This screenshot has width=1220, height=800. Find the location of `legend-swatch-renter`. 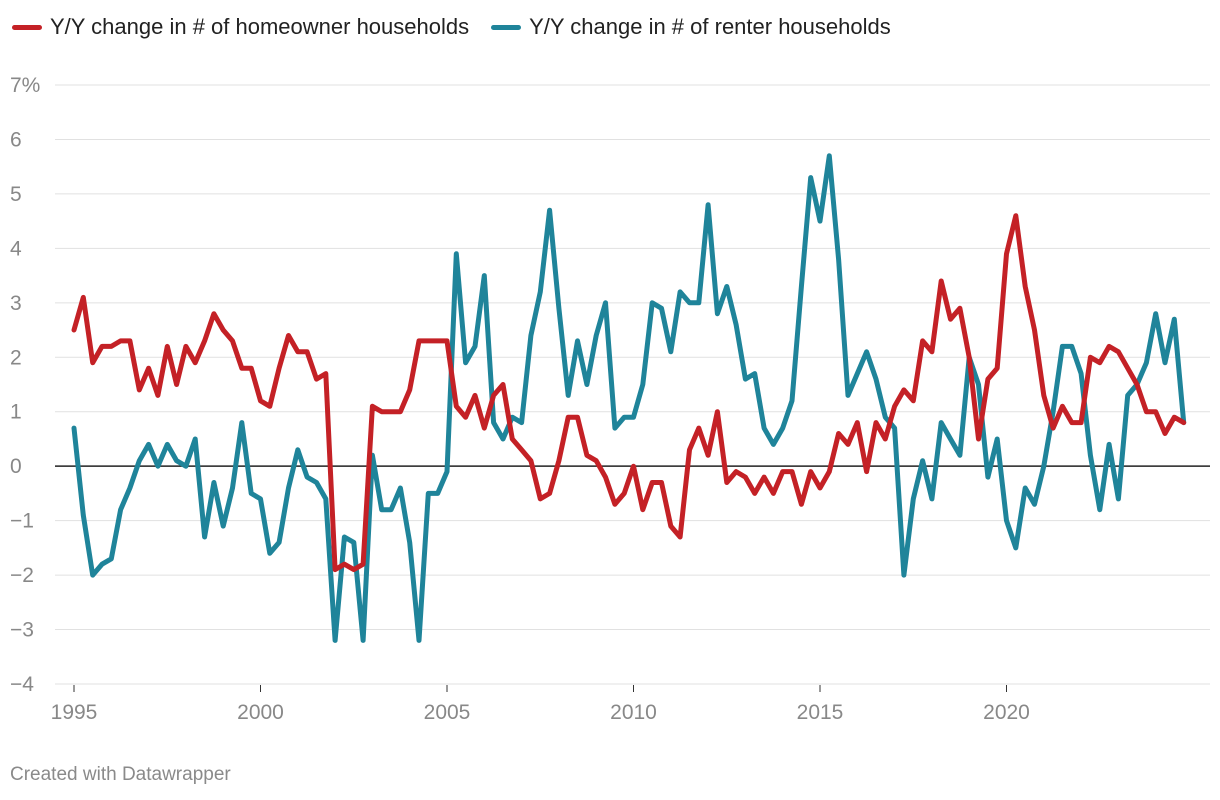

legend-swatch-renter is located at coordinates (506, 27).